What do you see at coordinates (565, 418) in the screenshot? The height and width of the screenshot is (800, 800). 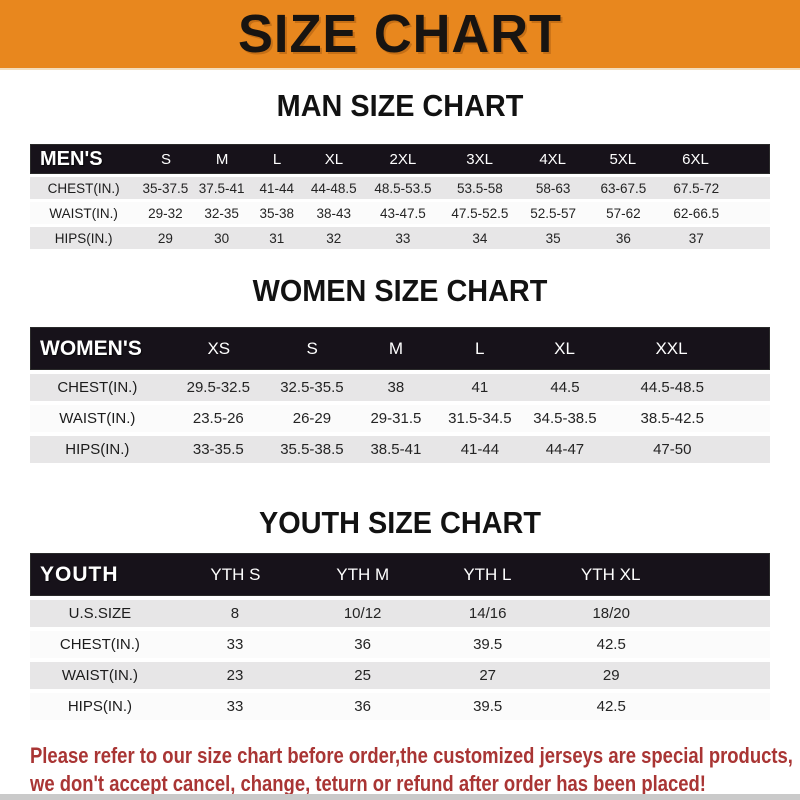 I see `size-value: 34.5-38.5` at bounding box center [565, 418].